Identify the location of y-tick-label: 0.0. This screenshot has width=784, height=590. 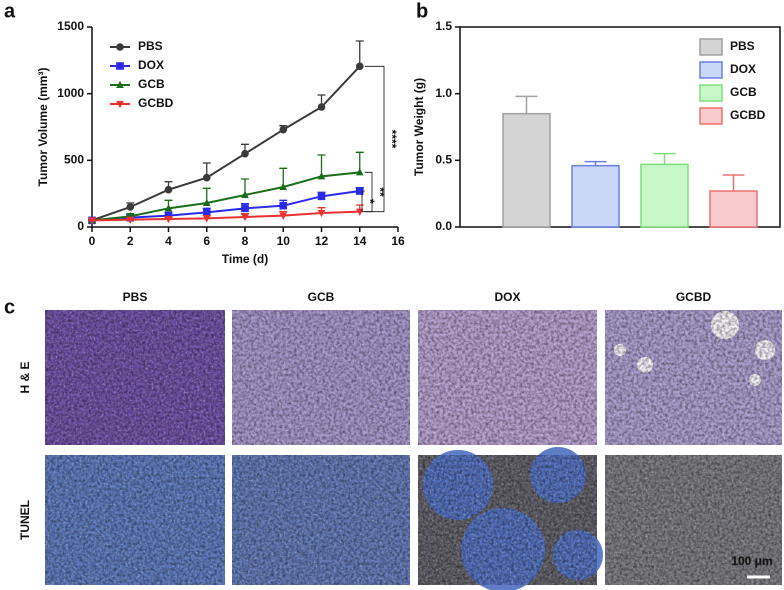
(443, 226).